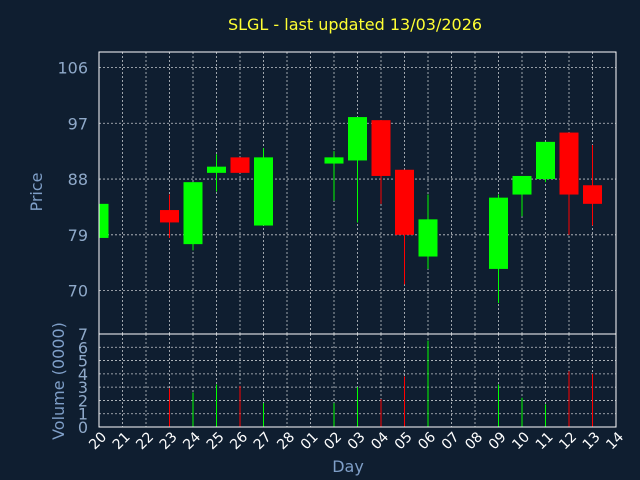 Image resolution: width=640 pixels, height=480 pixels. Describe the element at coordinates (286, 441) in the screenshot. I see `x-tick-label: 28` at that location.